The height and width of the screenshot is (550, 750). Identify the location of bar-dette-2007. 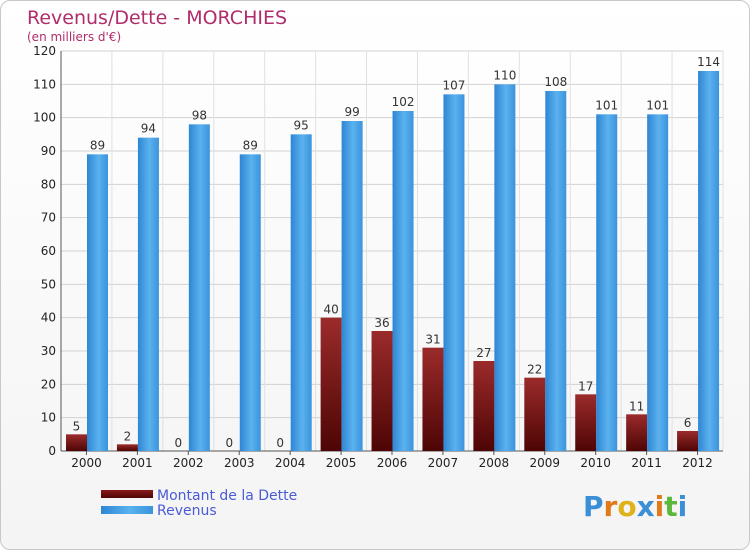
(433, 399).